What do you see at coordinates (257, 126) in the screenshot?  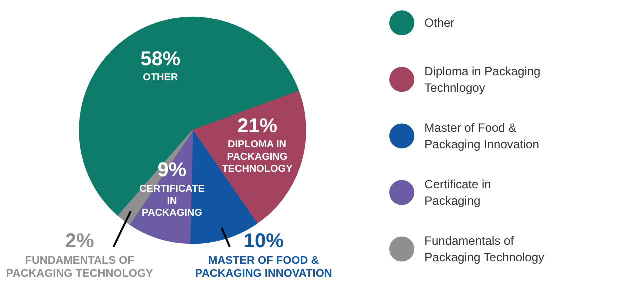 I see `data-label: 21%` at bounding box center [257, 126].